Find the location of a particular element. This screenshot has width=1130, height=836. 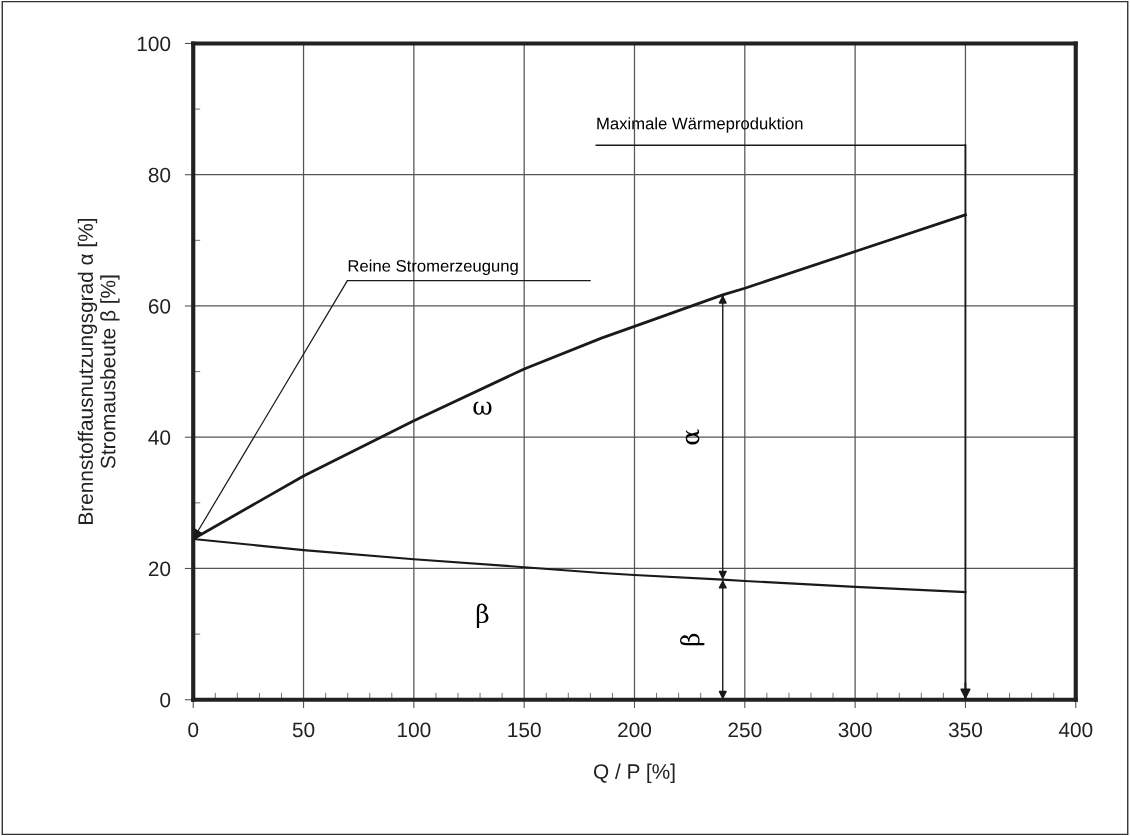

y-tick-label: 40 is located at coordinates (159, 437).